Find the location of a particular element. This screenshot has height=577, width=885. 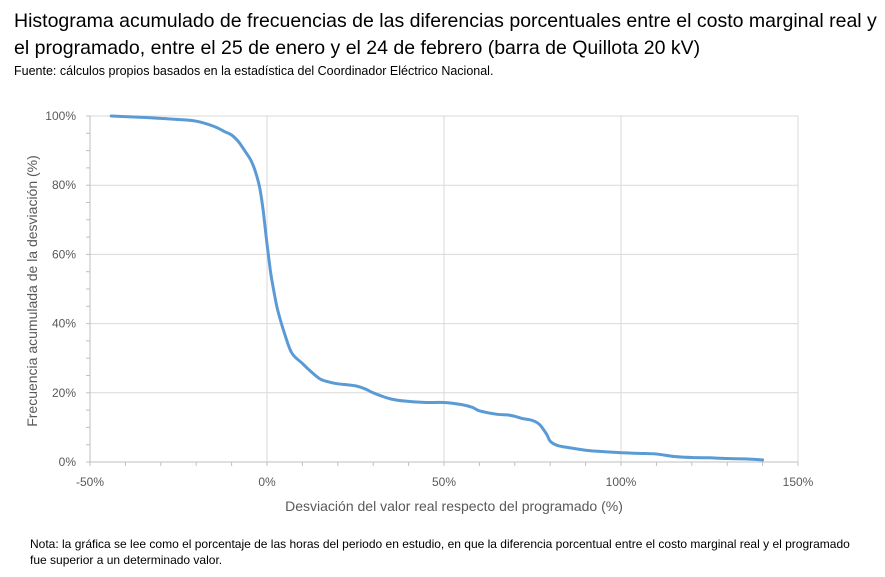

y-tick-label: 0% is located at coordinates (68, 462).